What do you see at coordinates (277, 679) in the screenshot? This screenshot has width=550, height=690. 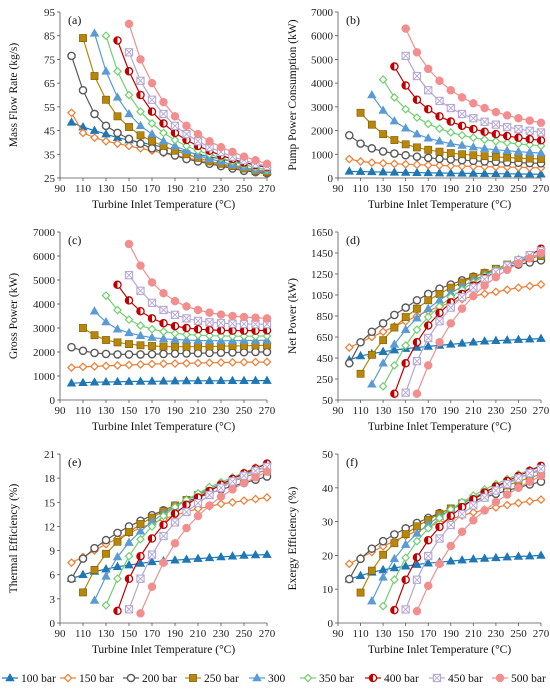 I see `legend-label: 300` at bounding box center [277, 679].